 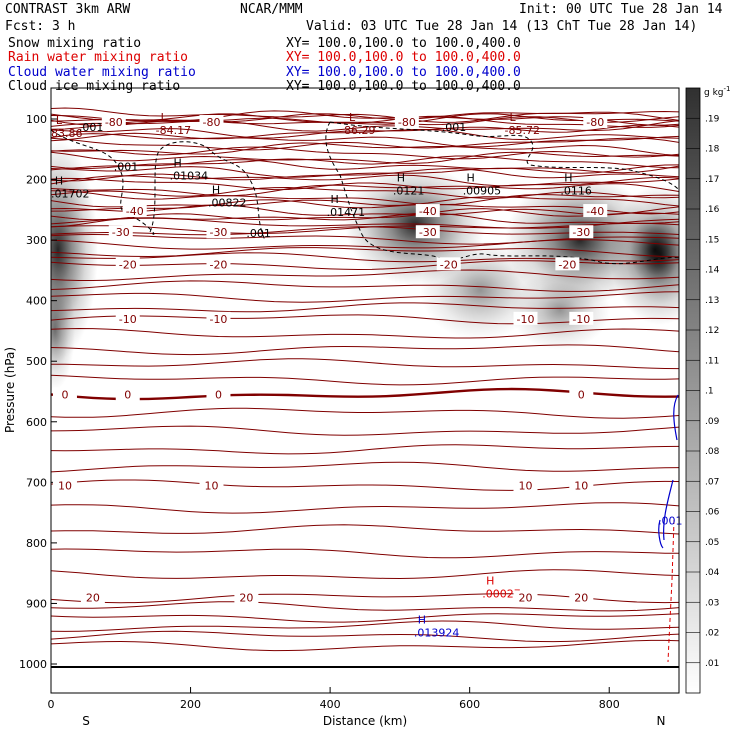 I want to click on colorbar-tick-label: .01, so click(x=712, y=664).